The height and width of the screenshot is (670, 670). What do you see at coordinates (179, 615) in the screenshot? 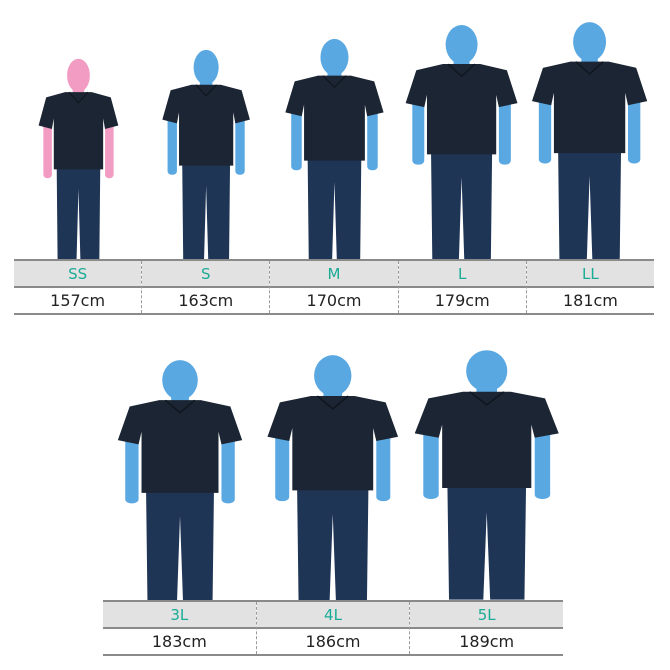
I see `size-label: 3L` at bounding box center [179, 615].